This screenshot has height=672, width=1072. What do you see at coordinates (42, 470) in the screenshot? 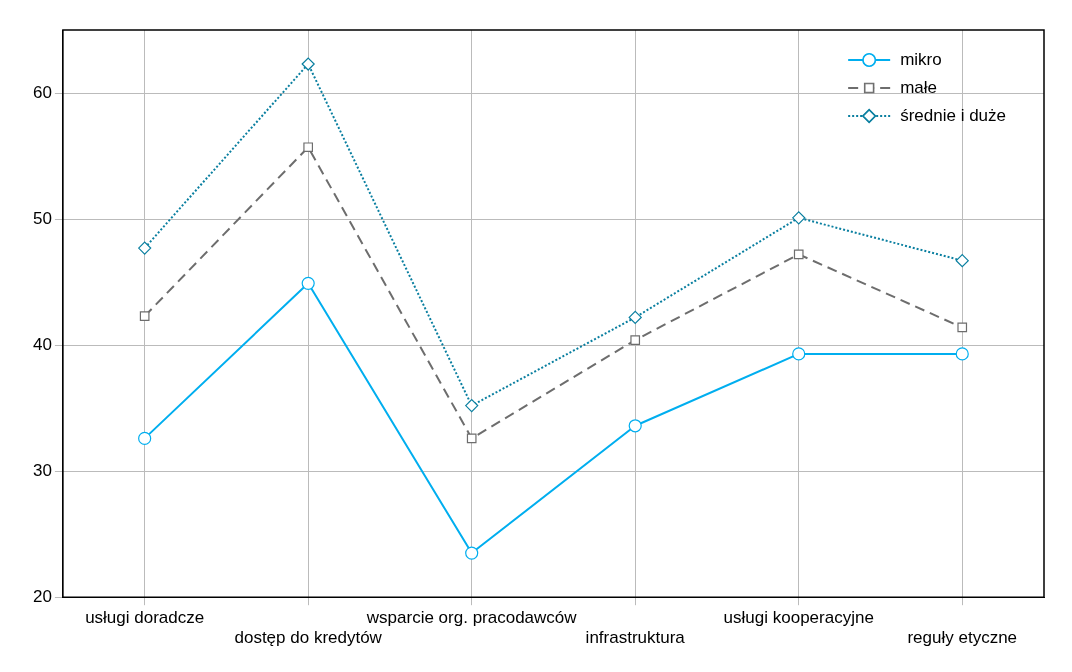
I see `y-tick-label: 30` at bounding box center [42, 470].